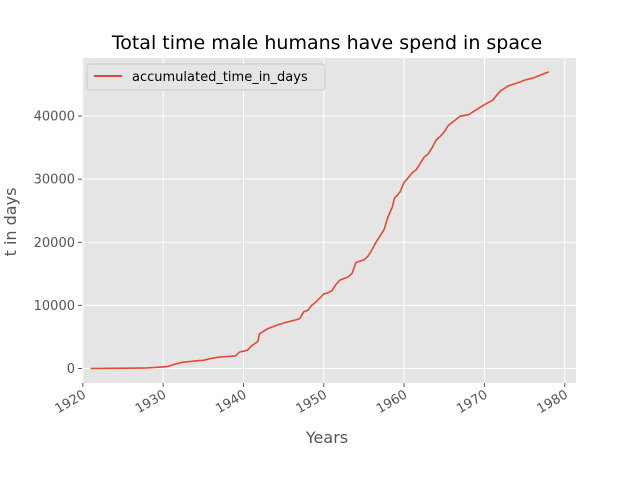 This screenshot has height=480, width=640. I want to click on y-axis-title: t in days, so click(10, 222).